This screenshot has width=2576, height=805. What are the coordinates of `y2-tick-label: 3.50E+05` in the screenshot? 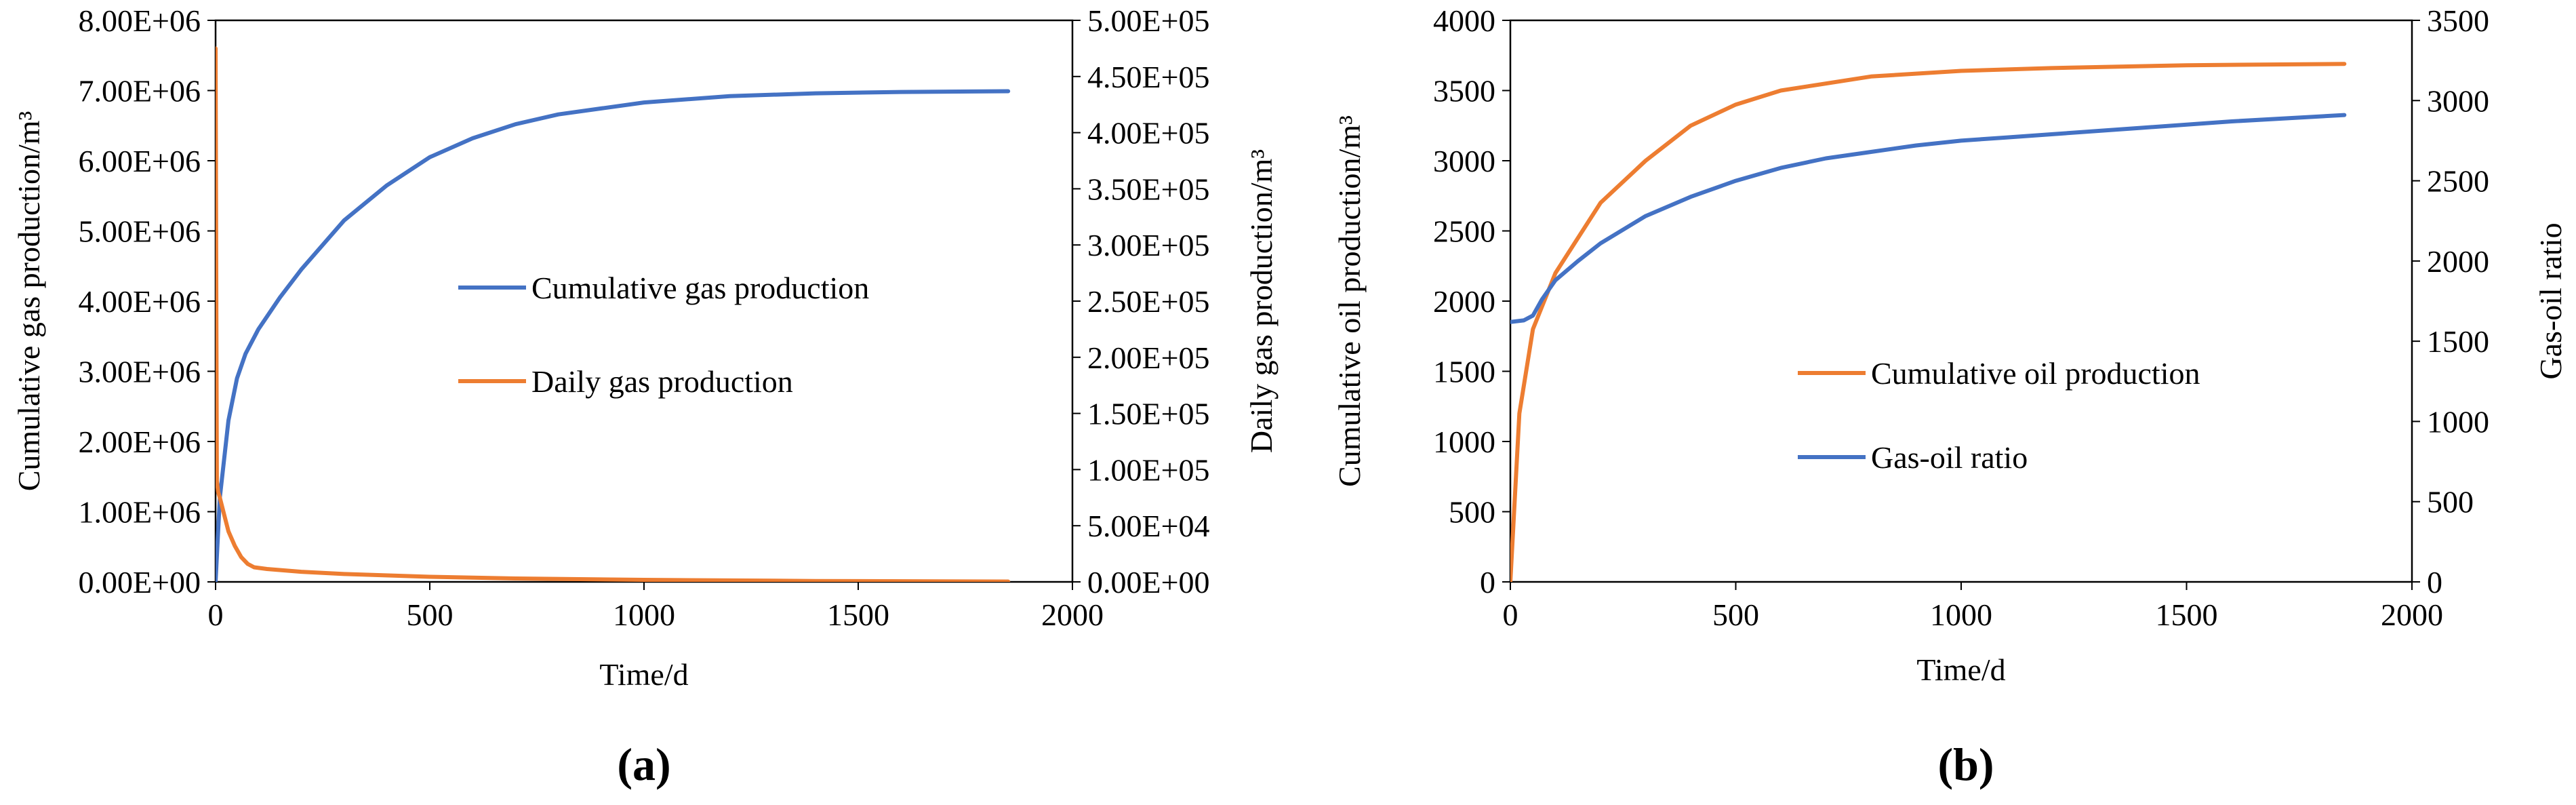 It's located at (1148, 189).